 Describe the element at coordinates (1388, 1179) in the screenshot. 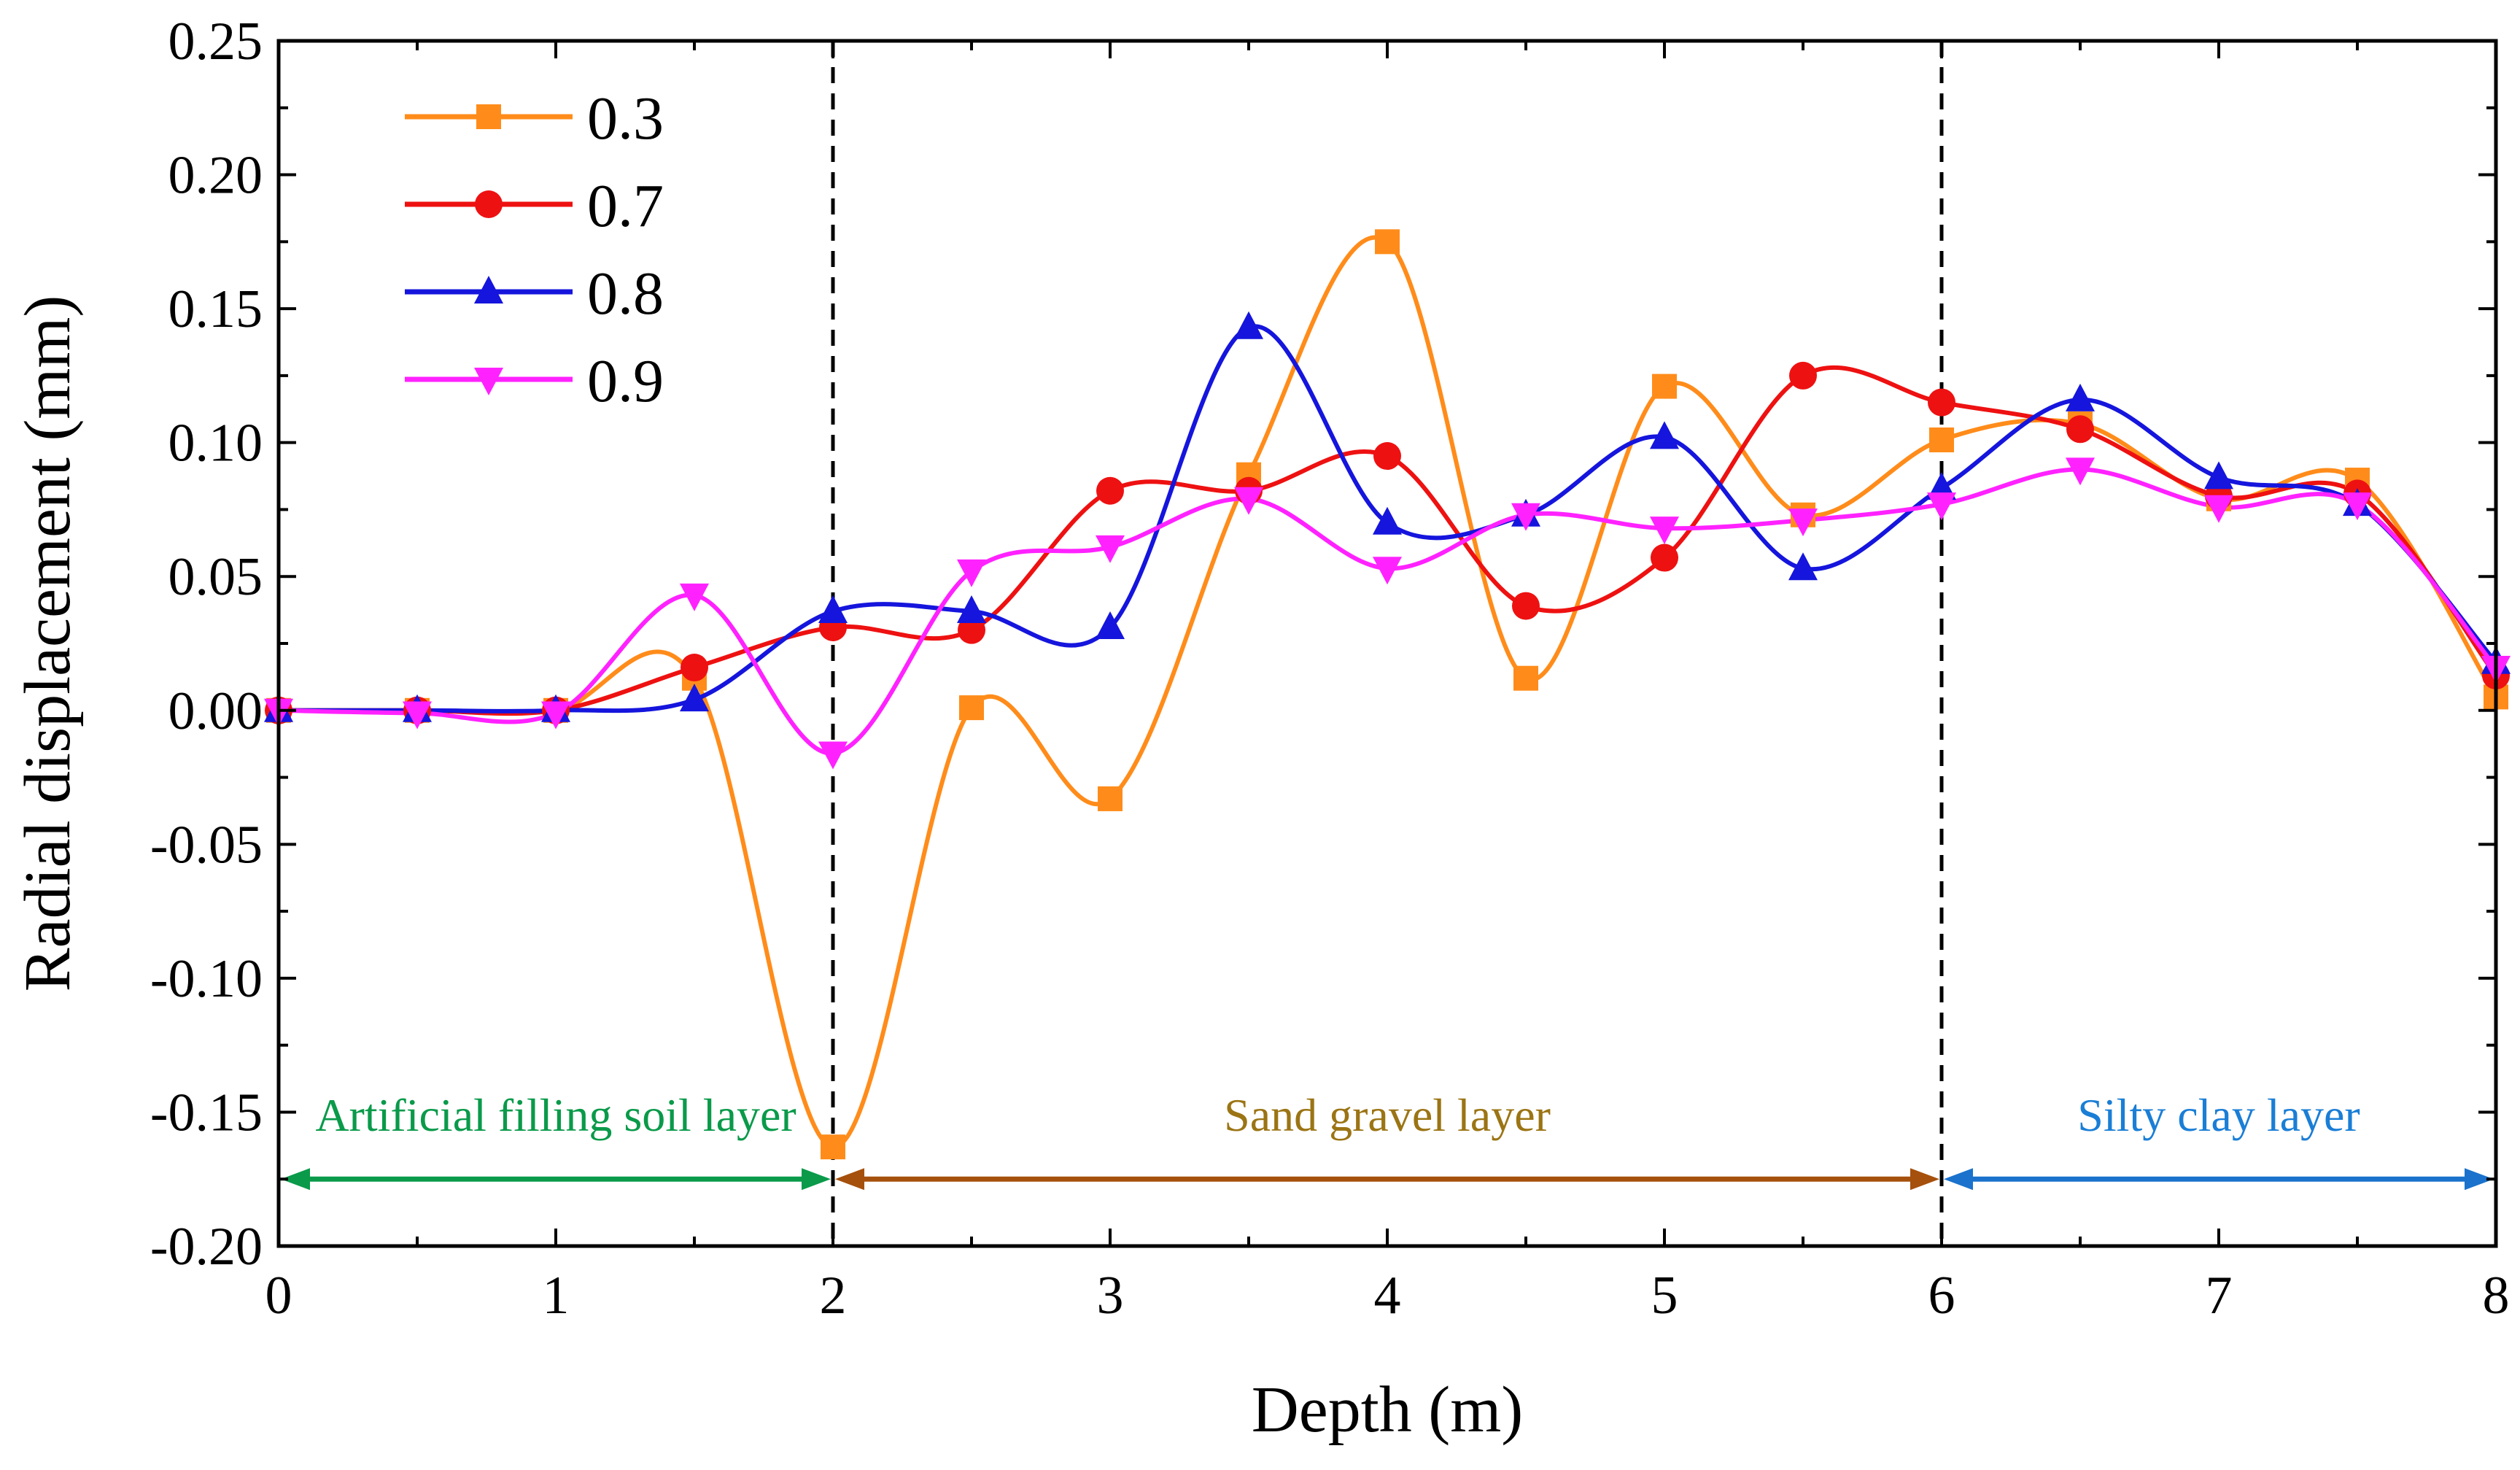

I see `layer-arrows` at that location.